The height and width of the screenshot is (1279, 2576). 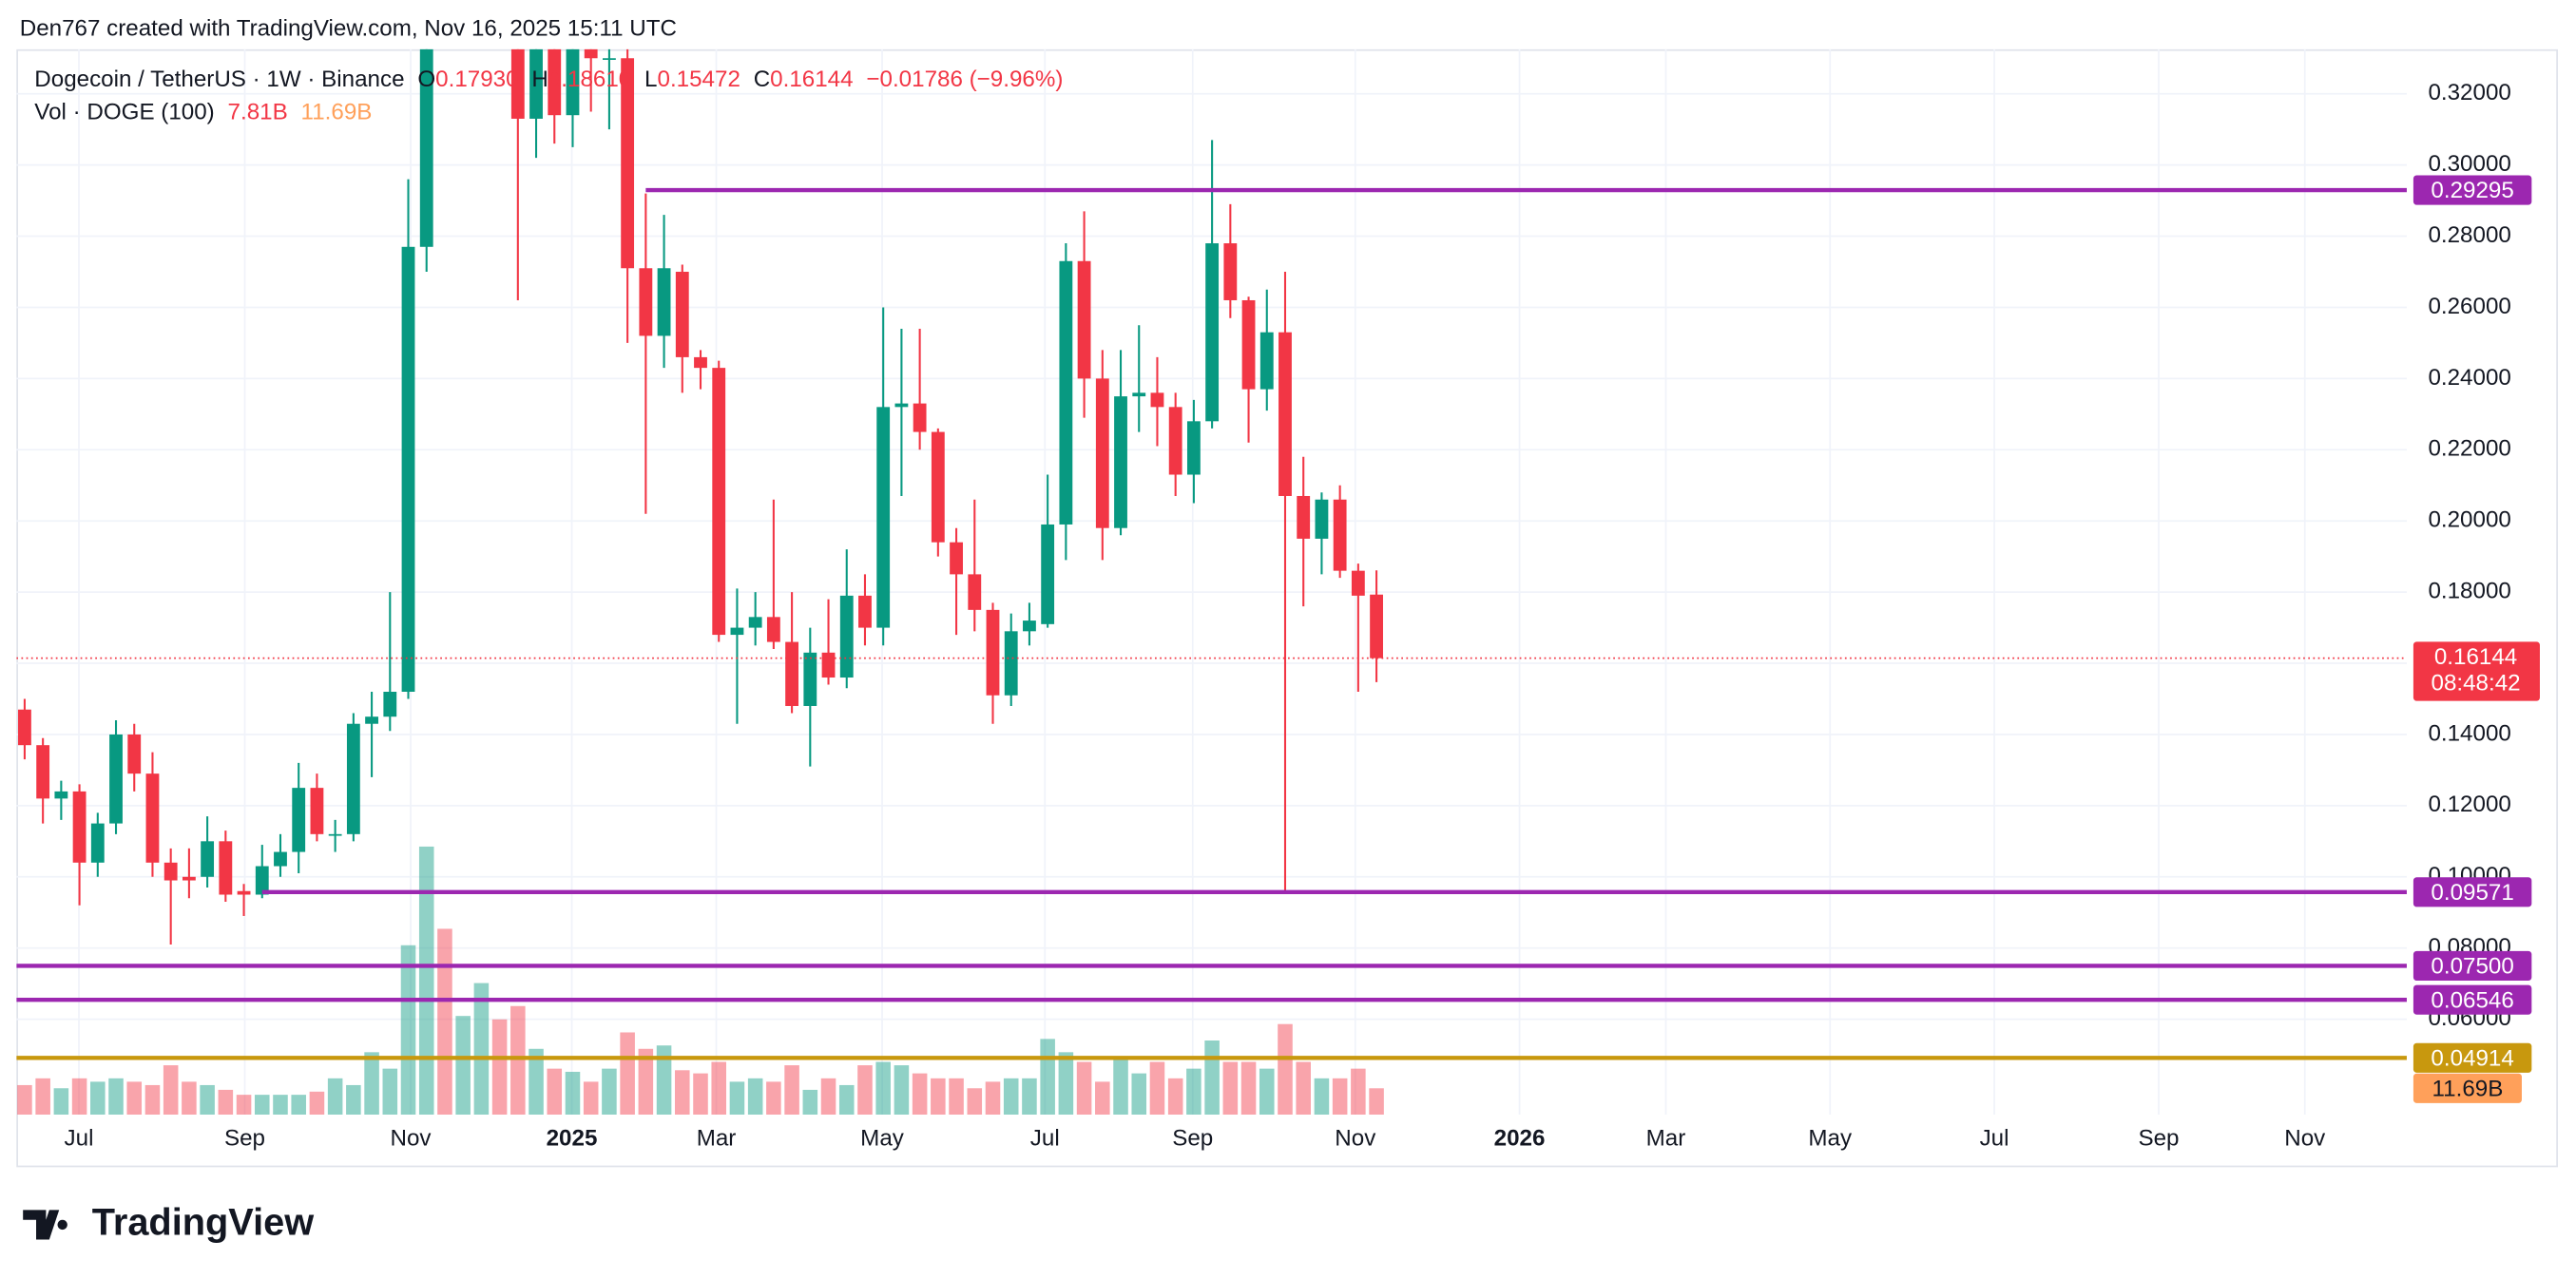 What do you see at coordinates (1045, 1138) in the screenshot?
I see `x-tick-label: Jul` at bounding box center [1045, 1138].